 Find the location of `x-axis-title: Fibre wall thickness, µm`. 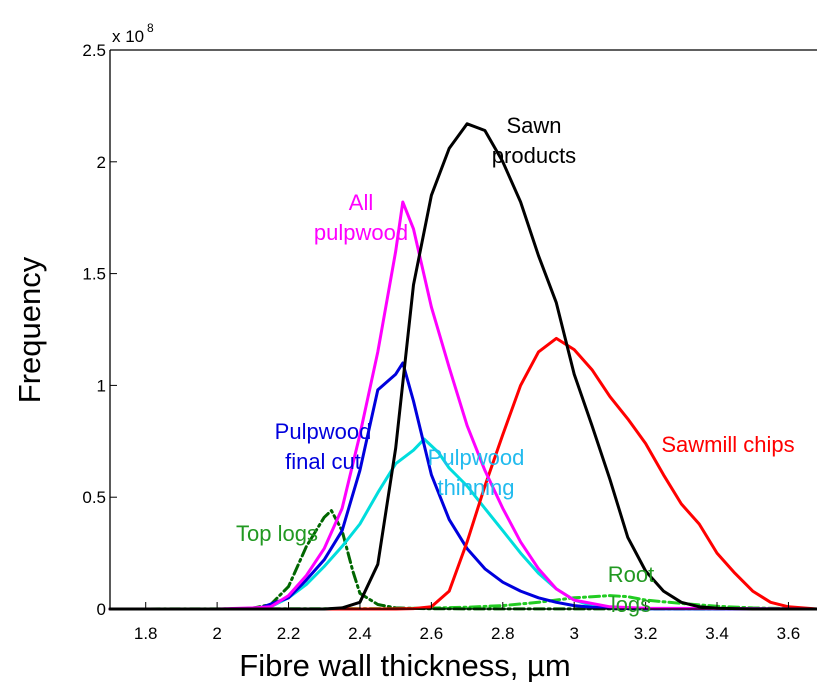

x-axis-title: Fibre wall thickness, µm is located at coordinates (404, 665).